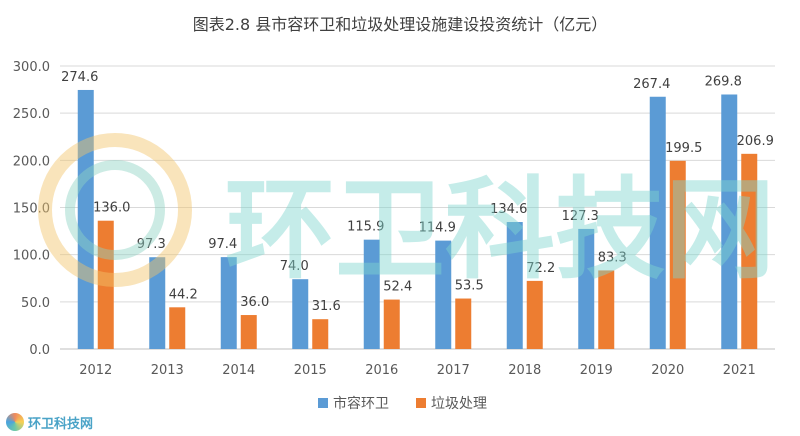 The width and height of the screenshot is (800, 436). Describe the element at coordinates (31, 114) in the screenshot. I see `y-tick-label: 250.0` at that location.